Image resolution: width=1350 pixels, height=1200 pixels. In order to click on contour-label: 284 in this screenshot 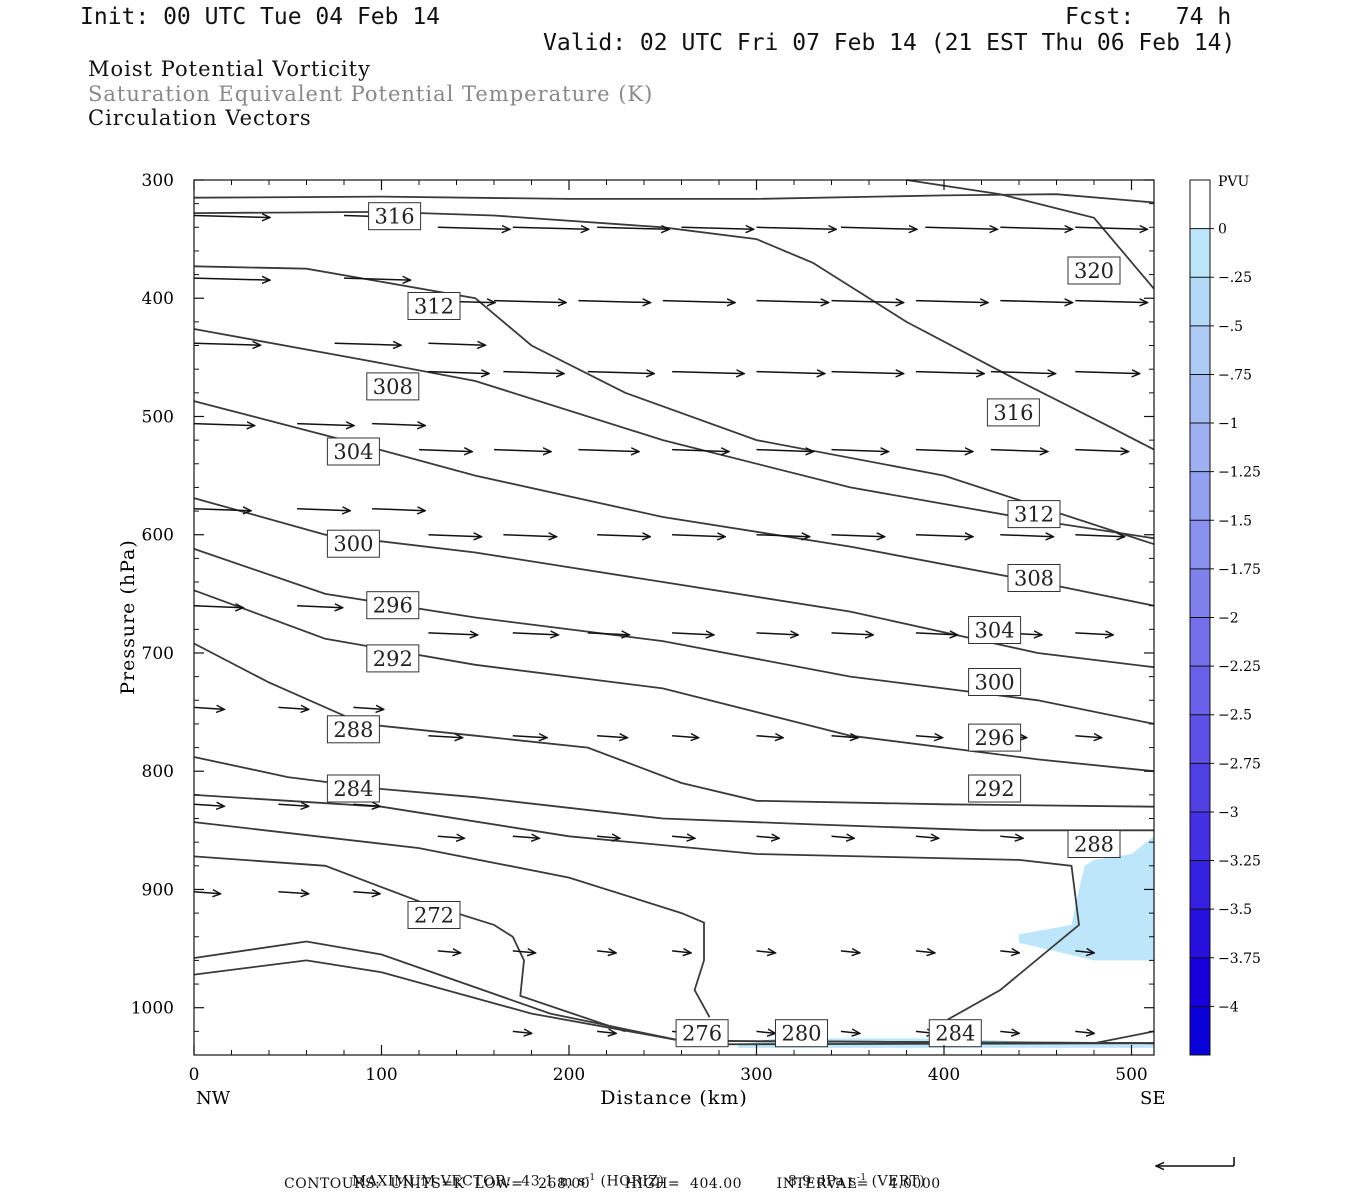, I will do `click(353, 789)`.